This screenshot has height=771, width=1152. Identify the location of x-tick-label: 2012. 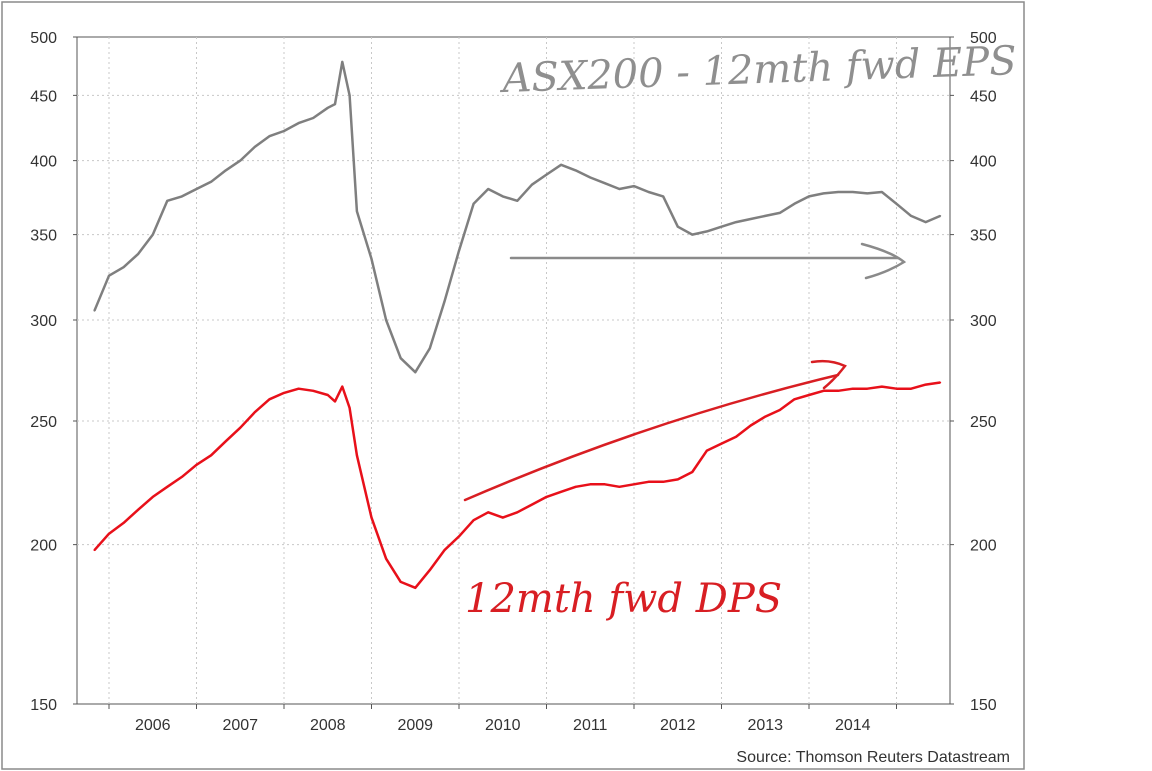
(678, 725).